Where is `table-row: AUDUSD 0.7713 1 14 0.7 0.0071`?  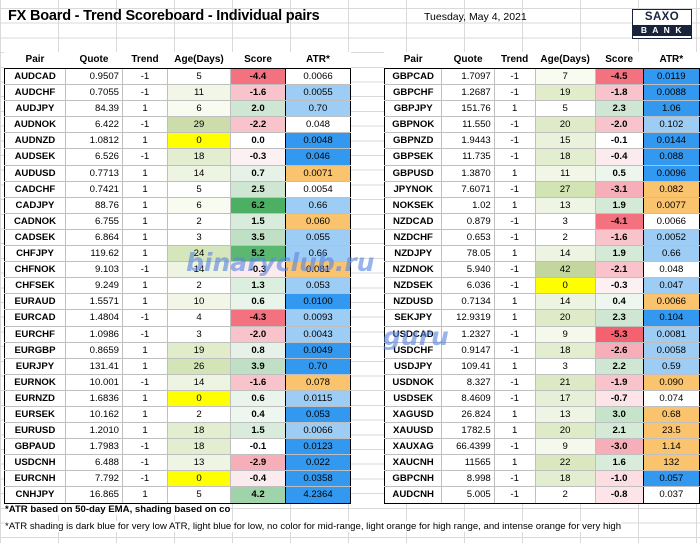
table-row: AUDUSD 0.7713 1 14 0.7 0.0071 is located at coordinates (177, 173).